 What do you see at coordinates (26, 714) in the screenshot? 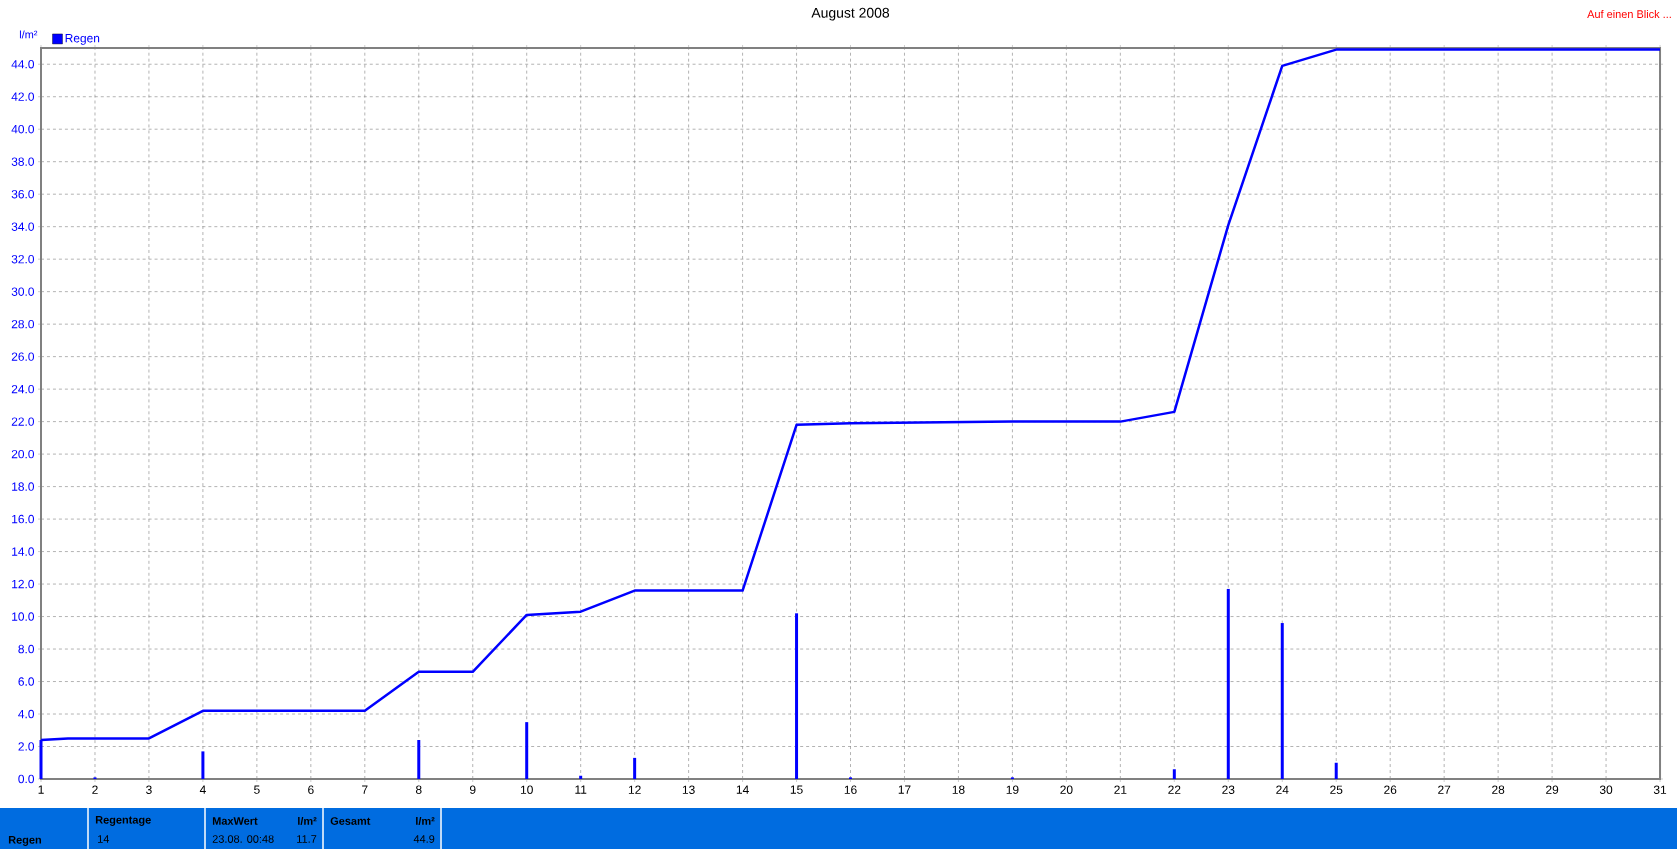
I see `y-tick-label: 4.0` at bounding box center [26, 714].